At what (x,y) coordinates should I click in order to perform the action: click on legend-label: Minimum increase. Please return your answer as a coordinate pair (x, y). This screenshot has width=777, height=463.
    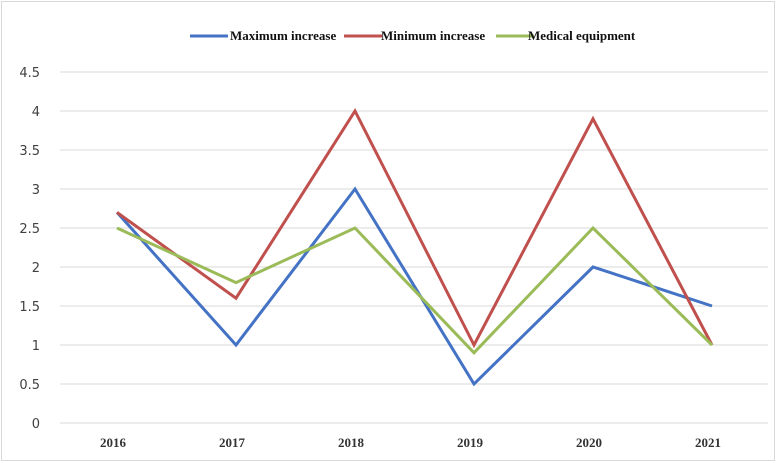
    Looking at the image, I should click on (433, 35).